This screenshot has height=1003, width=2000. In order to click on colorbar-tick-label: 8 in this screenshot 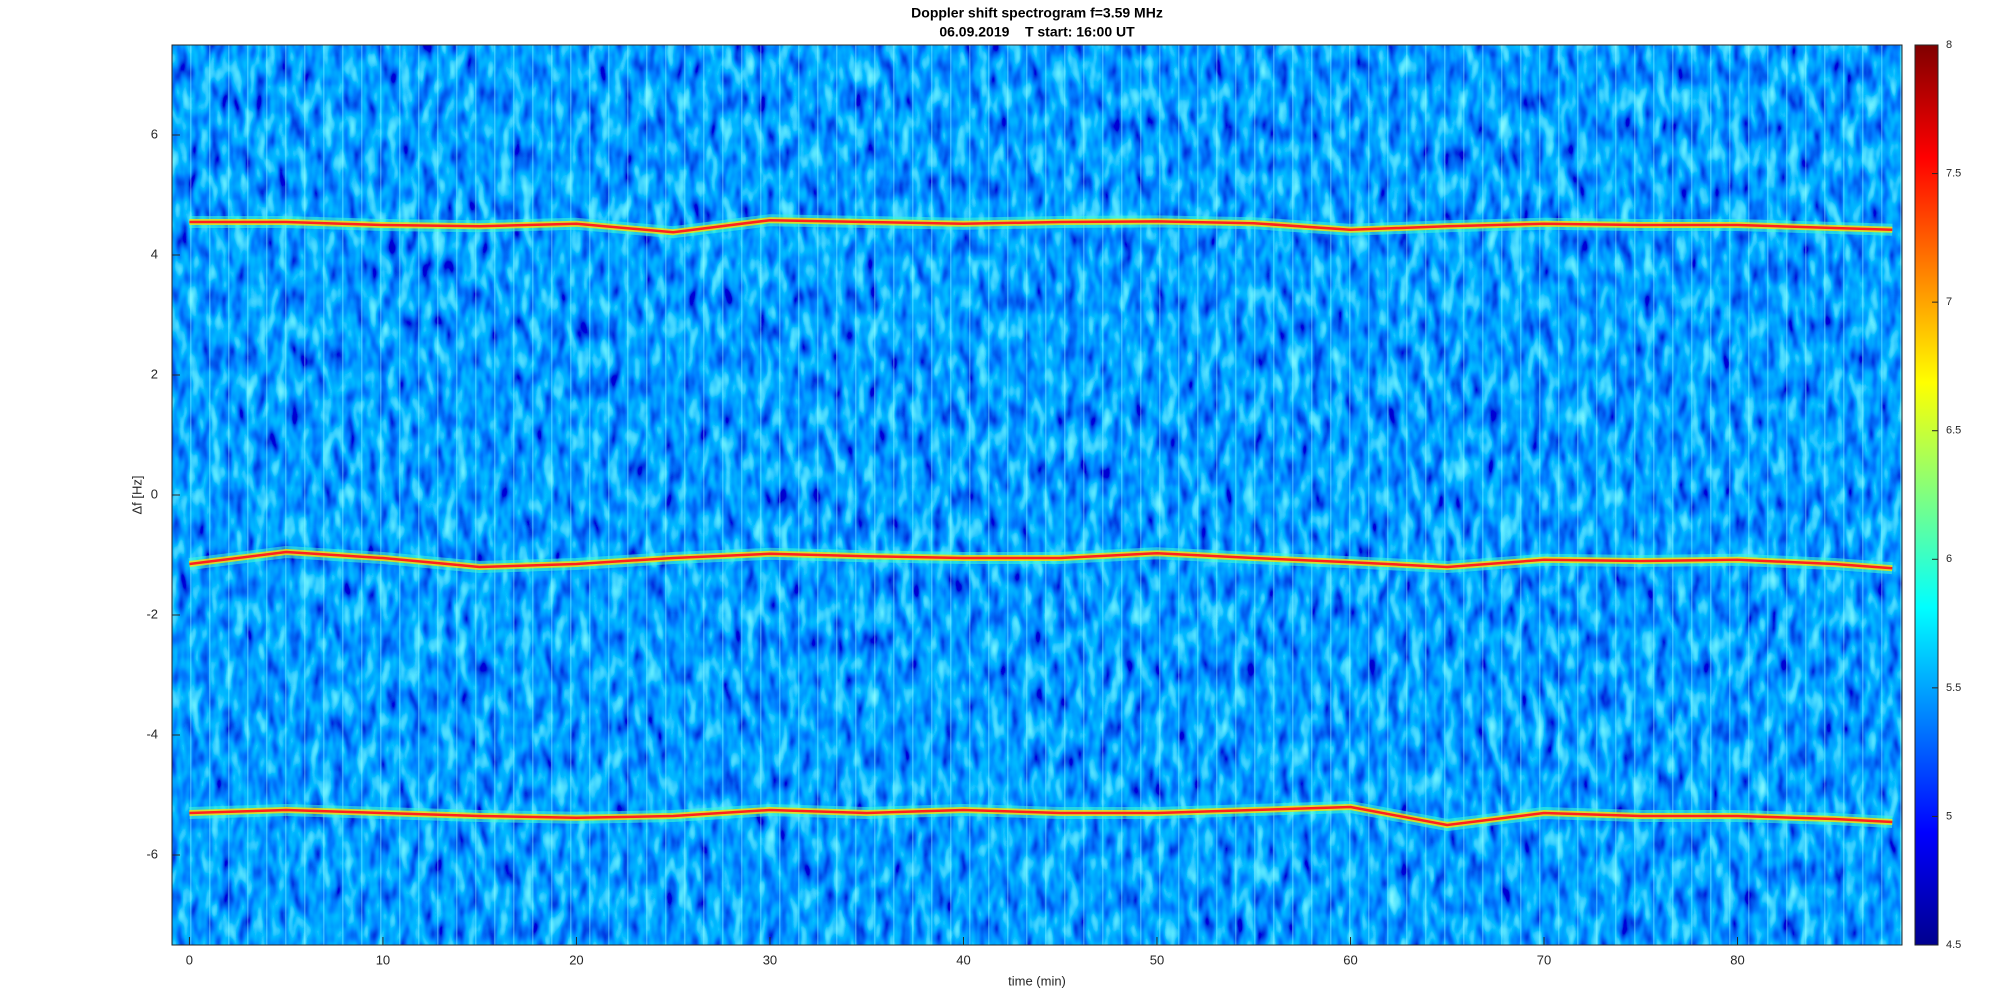, I will do `click(1949, 45)`.